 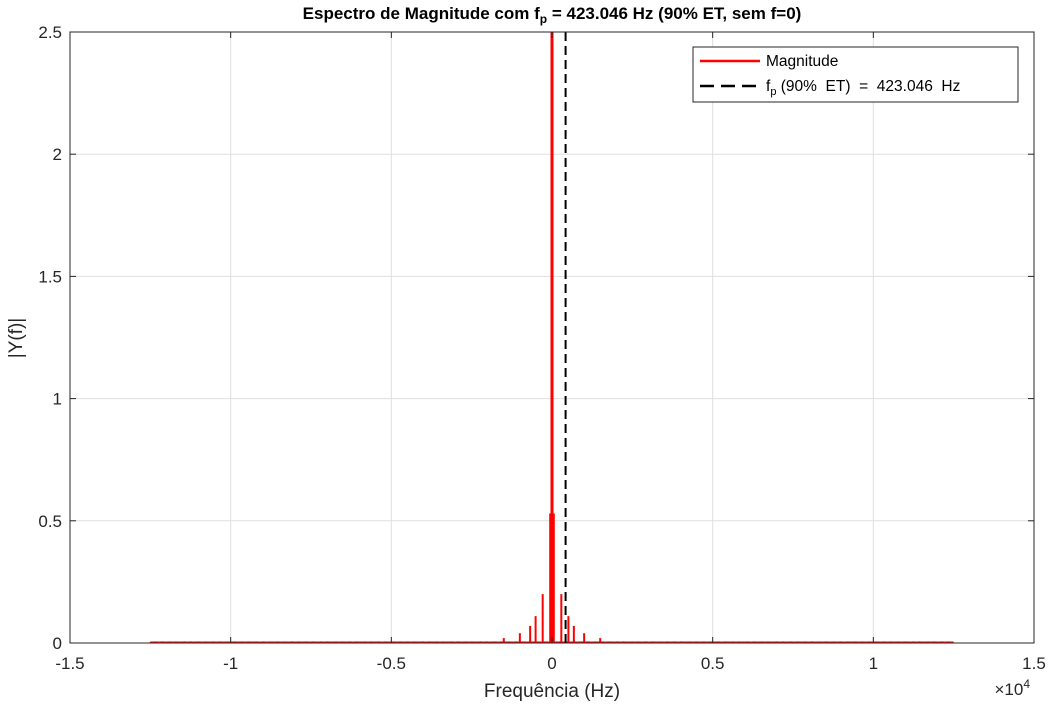 I want to click on legend-label-fp-rest: (90% ET) = 423.046 Hz, so click(x=868, y=86).